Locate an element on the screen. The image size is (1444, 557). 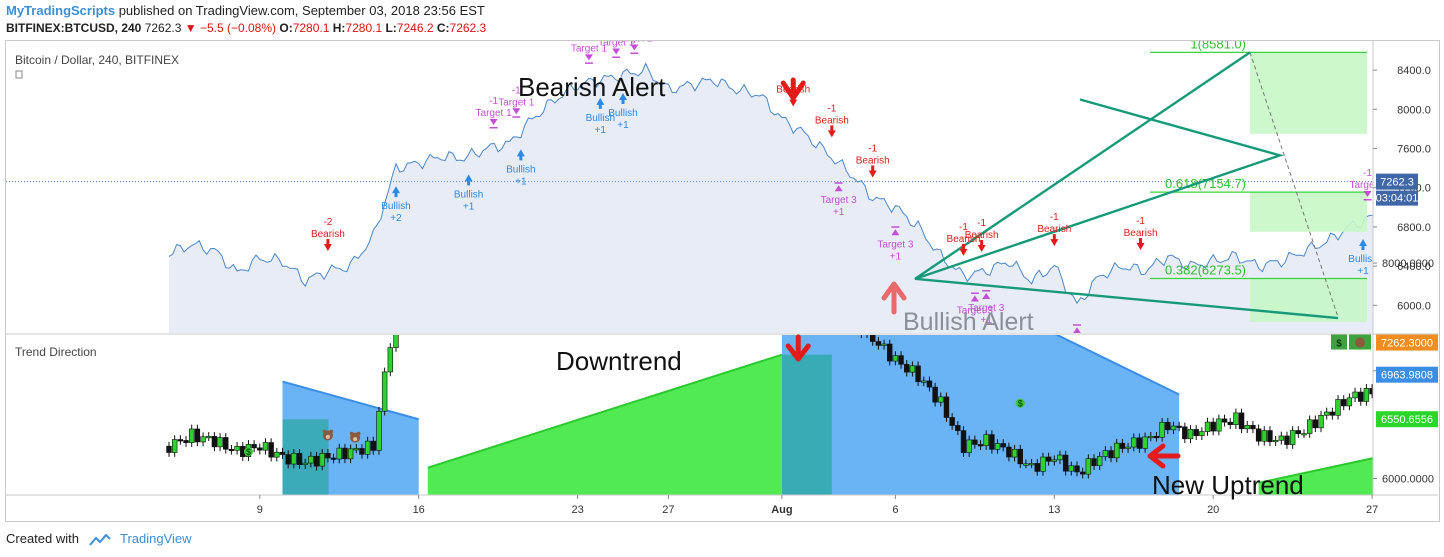
target-marker: Target 3+1 is located at coordinates (986, 308).